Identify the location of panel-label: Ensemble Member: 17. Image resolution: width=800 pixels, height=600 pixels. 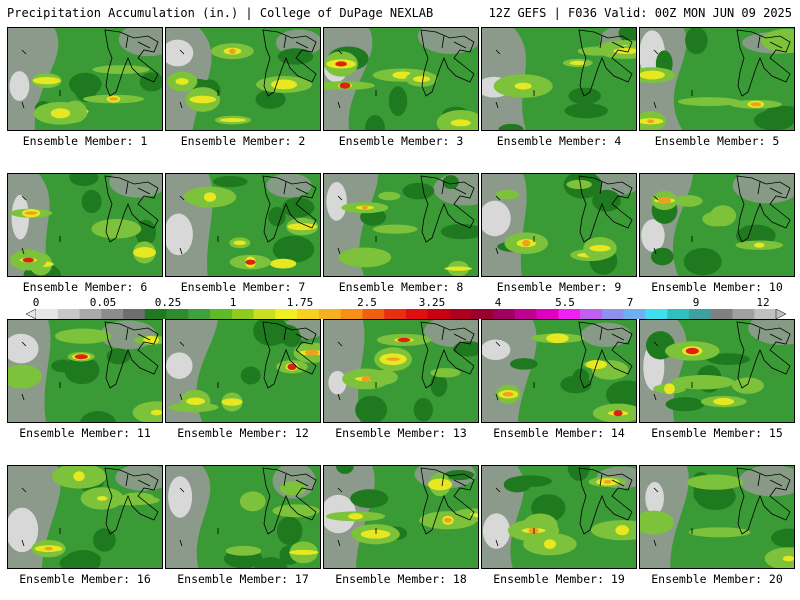
(243, 579).